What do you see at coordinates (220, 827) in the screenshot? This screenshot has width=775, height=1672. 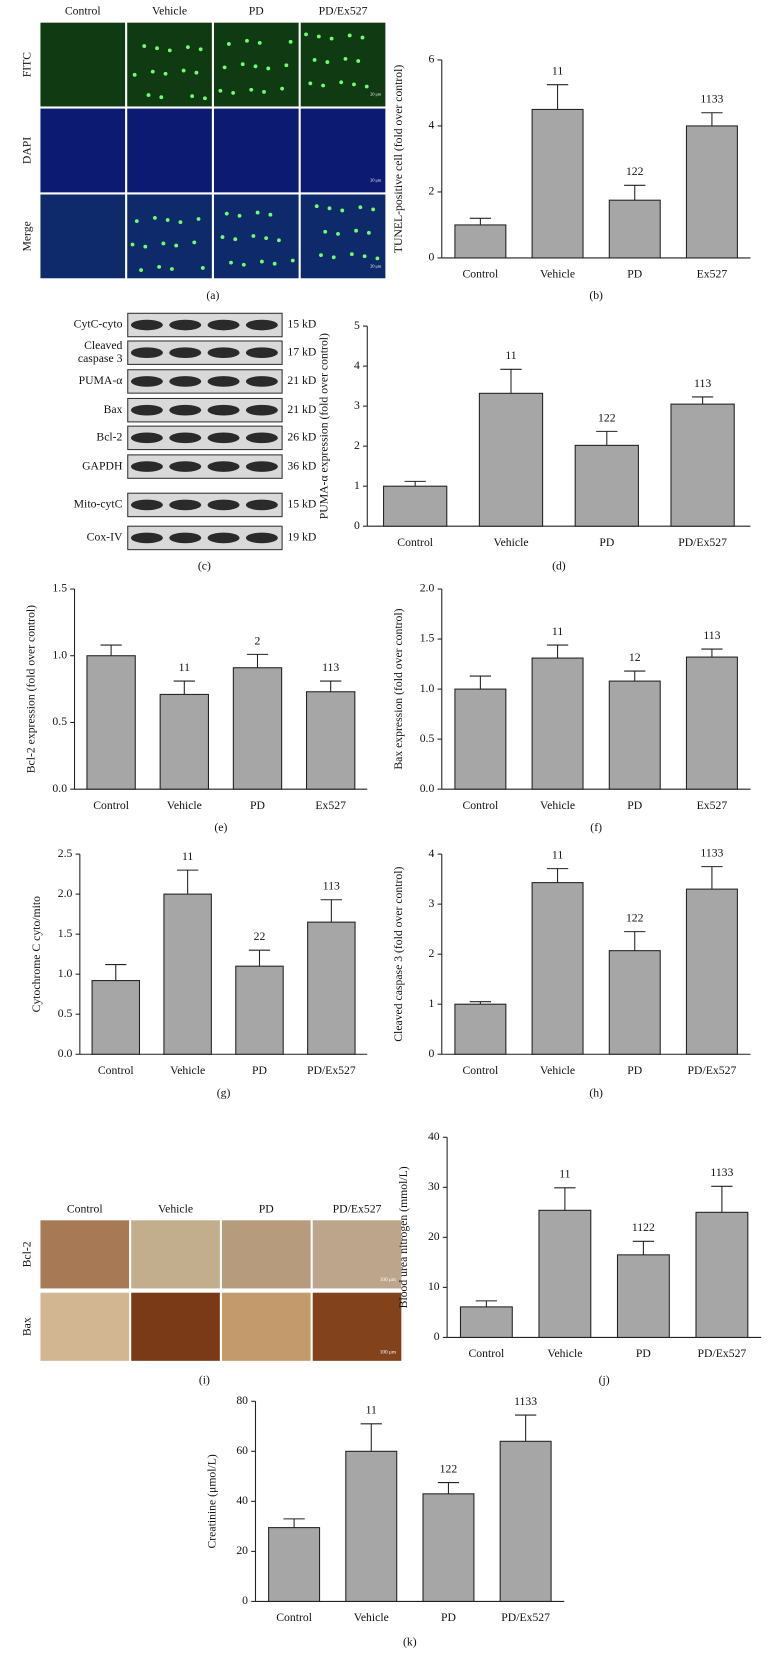 I see `panel-label: (e)` at bounding box center [220, 827].